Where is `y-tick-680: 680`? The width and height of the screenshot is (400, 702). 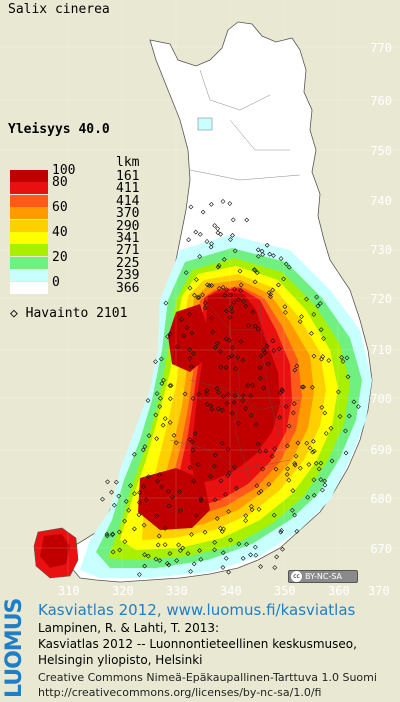
y-tick-680: 680 is located at coordinates (381, 499).